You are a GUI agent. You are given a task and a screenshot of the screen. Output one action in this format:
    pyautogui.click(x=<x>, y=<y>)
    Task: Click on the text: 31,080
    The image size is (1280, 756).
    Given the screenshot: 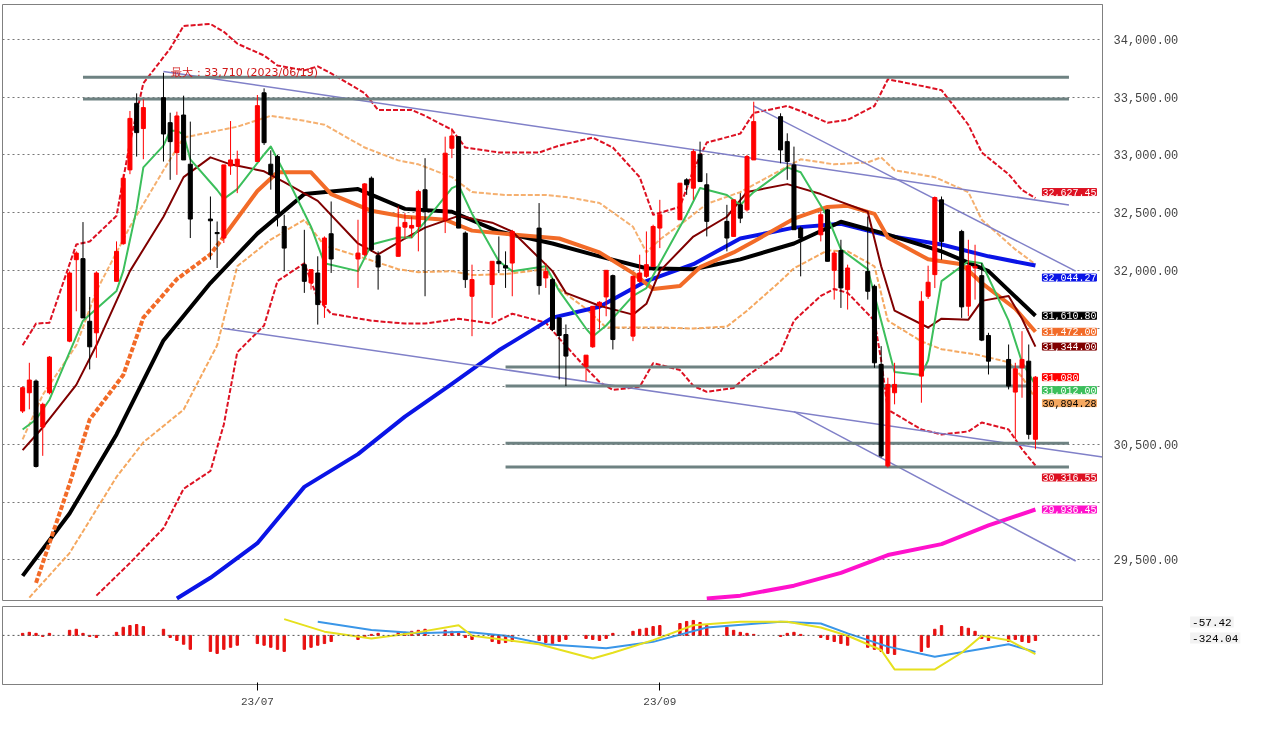 What is the action you would take?
    pyautogui.click(x=1060, y=378)
    